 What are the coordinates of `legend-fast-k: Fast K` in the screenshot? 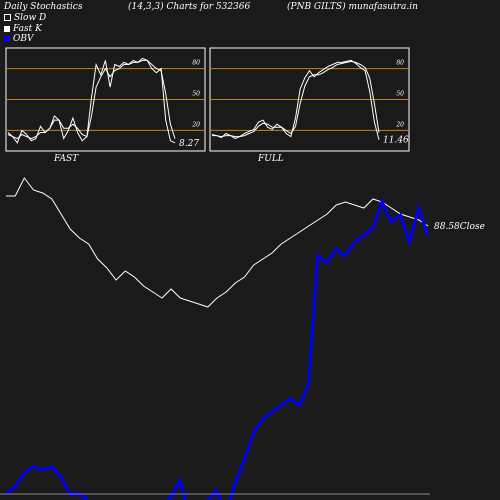 It's located at (23, 29).